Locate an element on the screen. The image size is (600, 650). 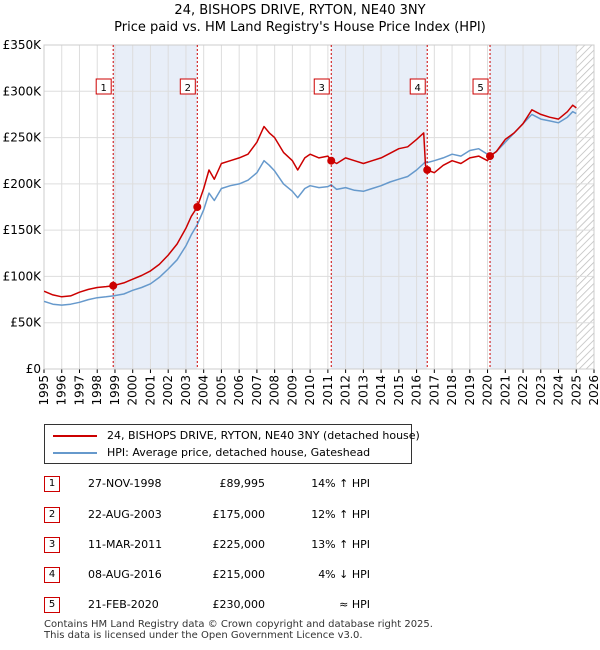
sale-row: 1 27-NOV-1998 £89,995 14% ↑ HPI is located at coordinates (300, 486).